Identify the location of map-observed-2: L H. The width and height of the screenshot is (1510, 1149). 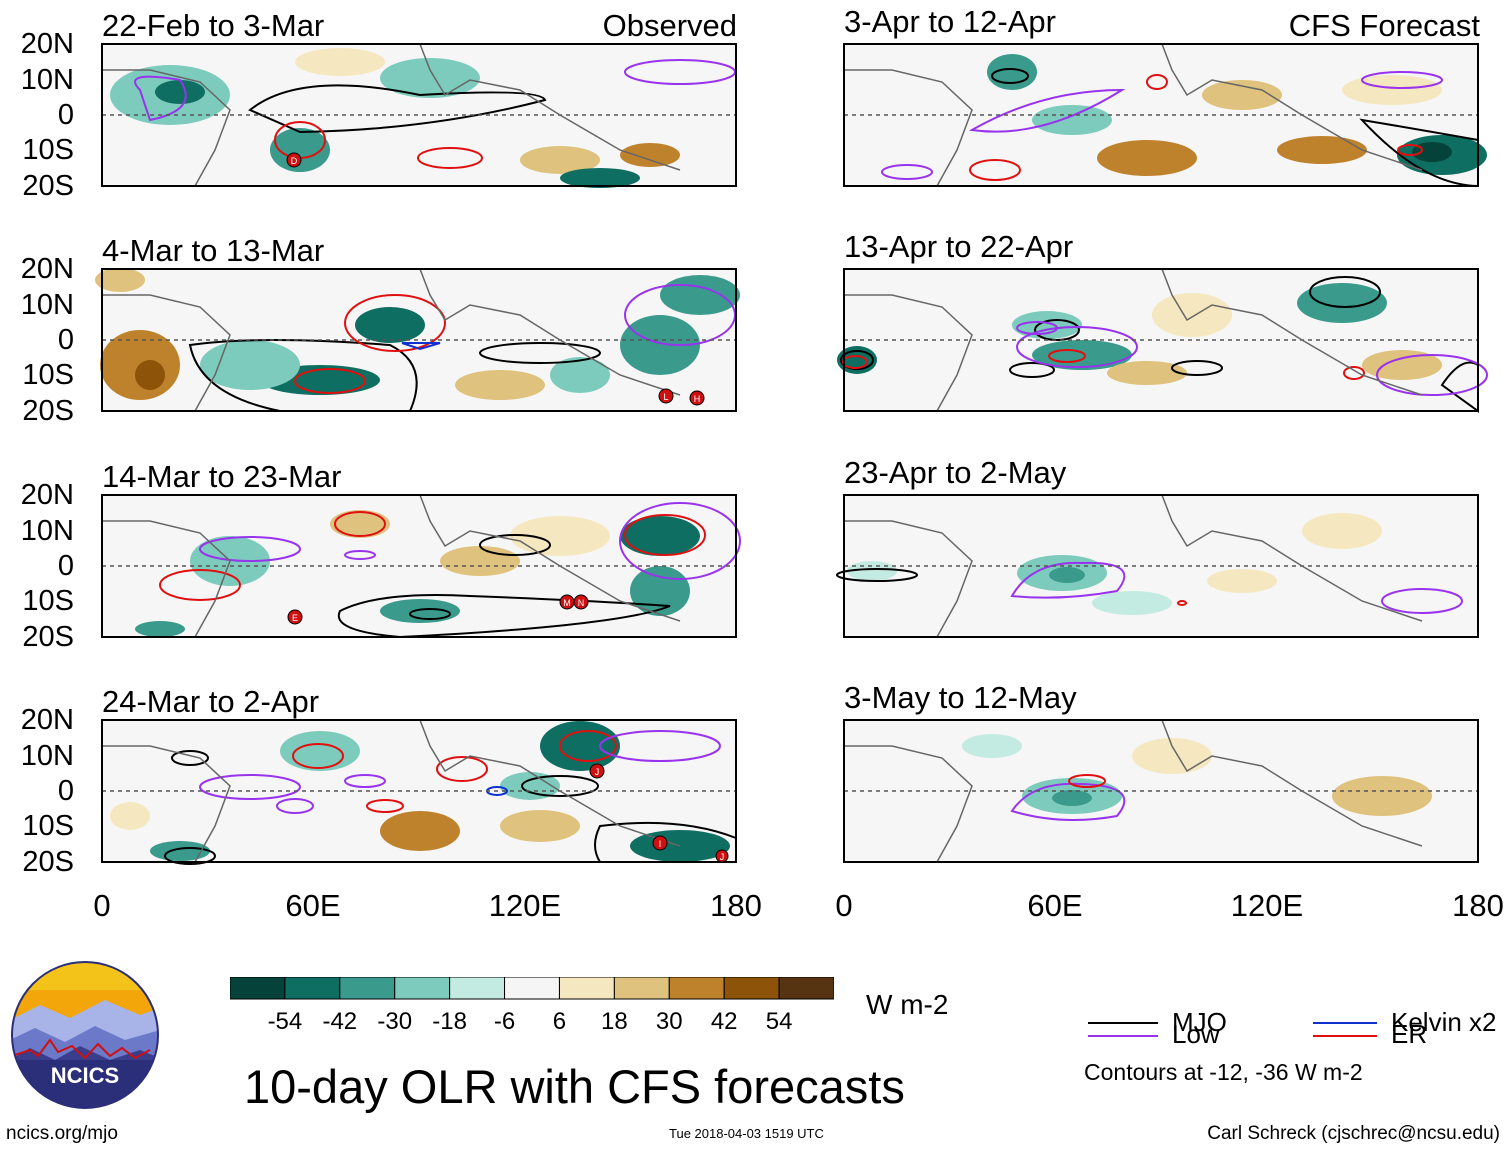
(417, 340).